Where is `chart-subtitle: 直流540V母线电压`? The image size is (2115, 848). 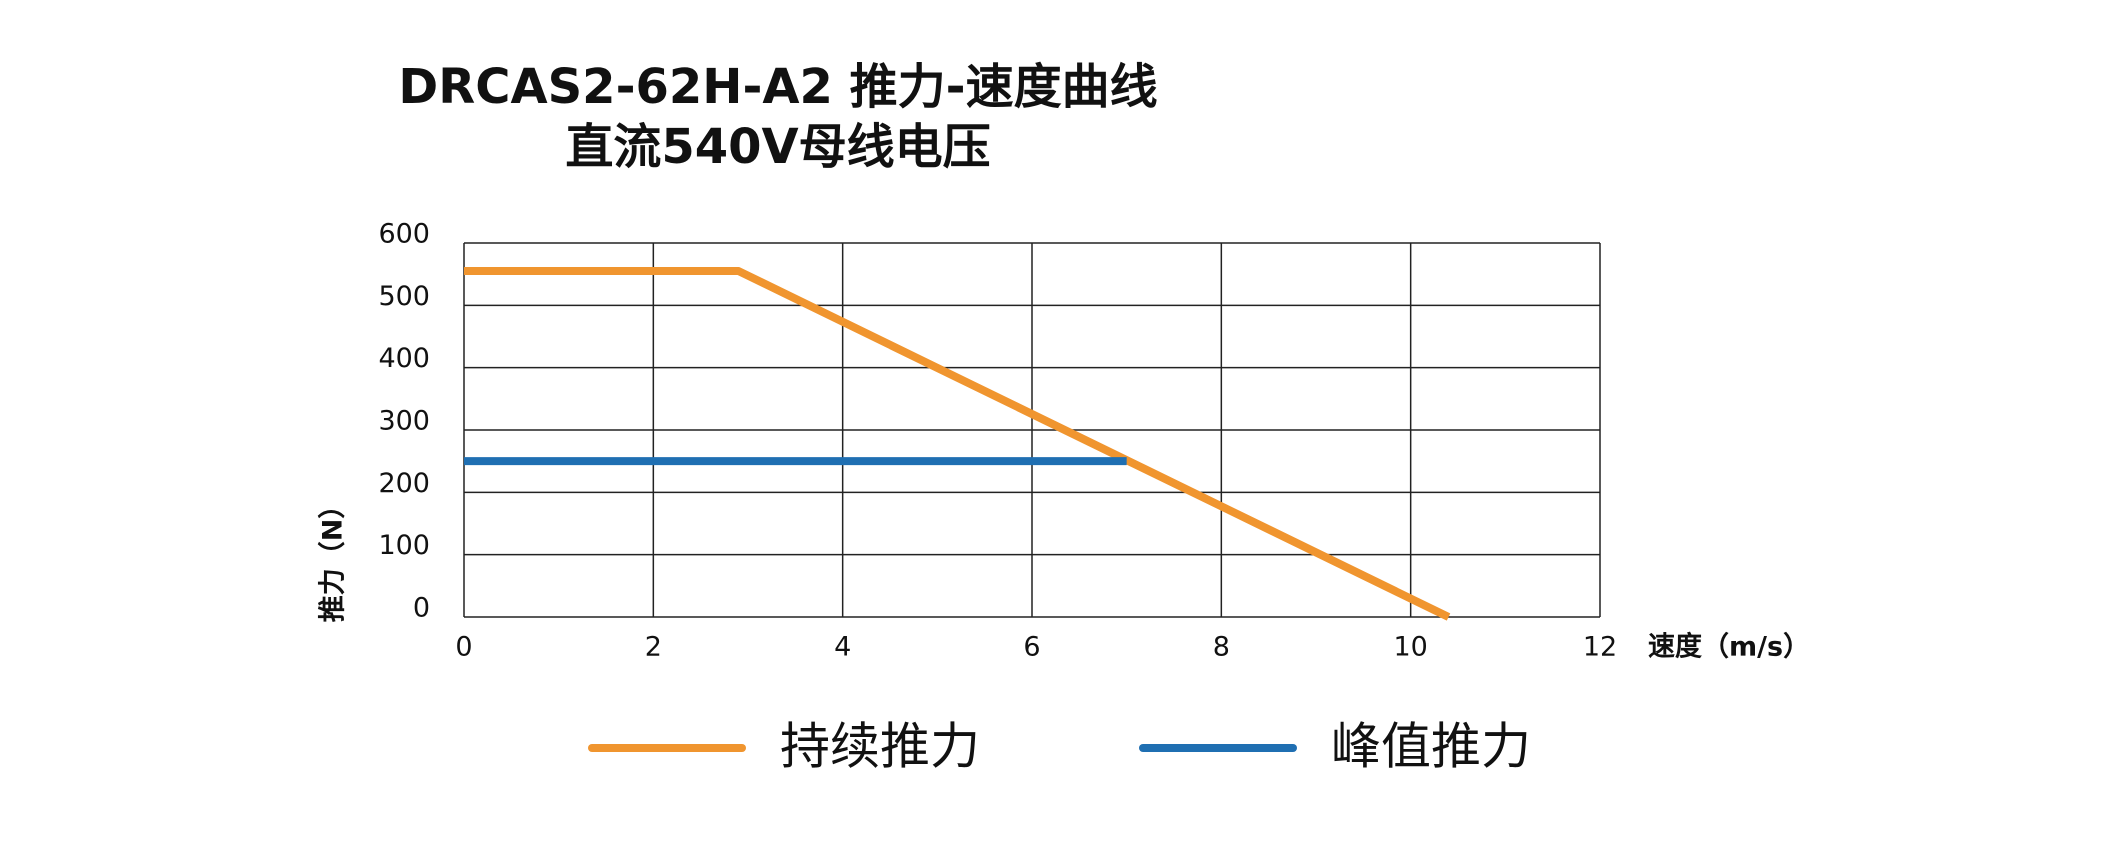
chart-subtitle: 直流540V母线电压 is located at coordinates (777, 147).